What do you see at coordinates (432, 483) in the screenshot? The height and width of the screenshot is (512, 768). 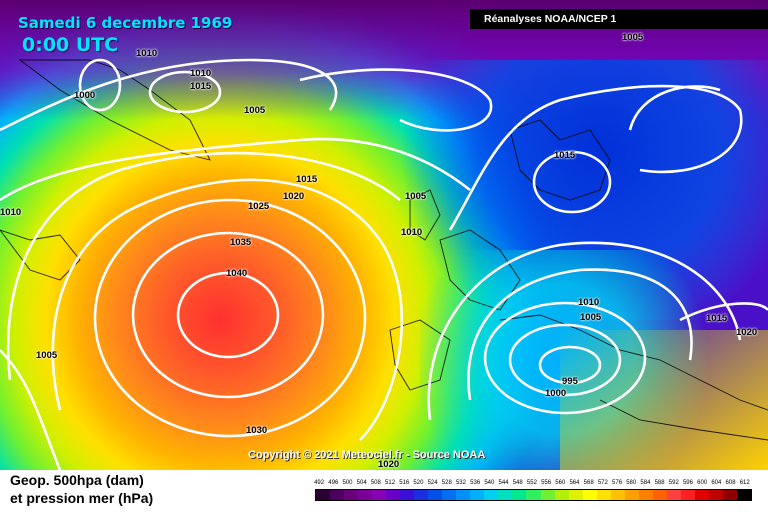 I see `scale-value: 524` at bounding box center [432, 483].